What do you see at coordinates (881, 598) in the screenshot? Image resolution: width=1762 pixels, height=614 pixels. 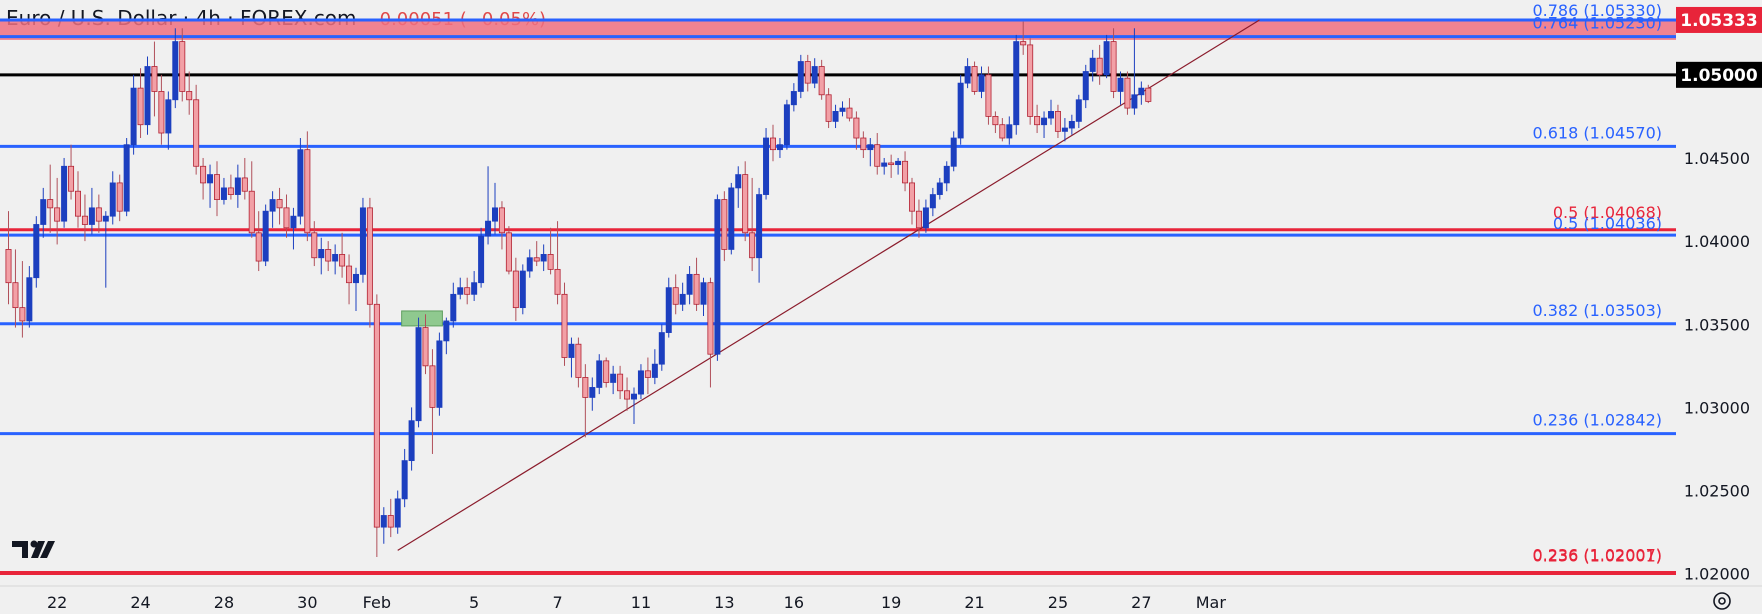 I see `time-axis: 22 24 28 30 Feb 5 7 11 13 16 19 21 25 27 Mar` at bounding box center [881, 598].